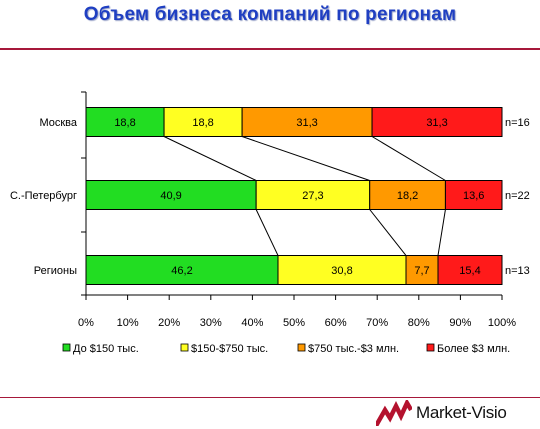  Describe the element at coordinates (460, 323) in the screenshot. I see `x-tick-label: 90%` at that location.